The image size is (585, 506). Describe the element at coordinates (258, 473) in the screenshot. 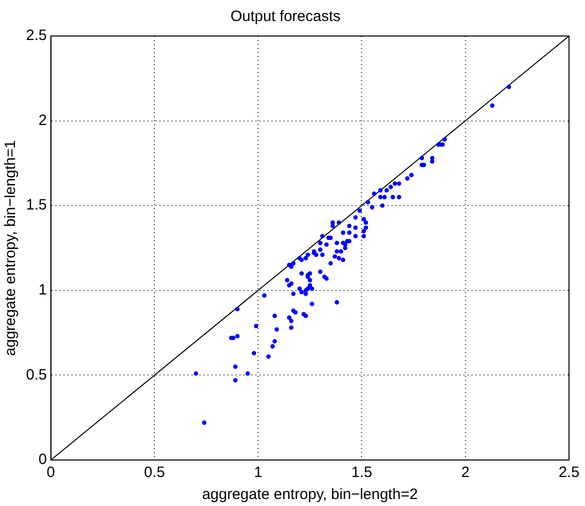

I see `x-tick-label: 1` at that location.